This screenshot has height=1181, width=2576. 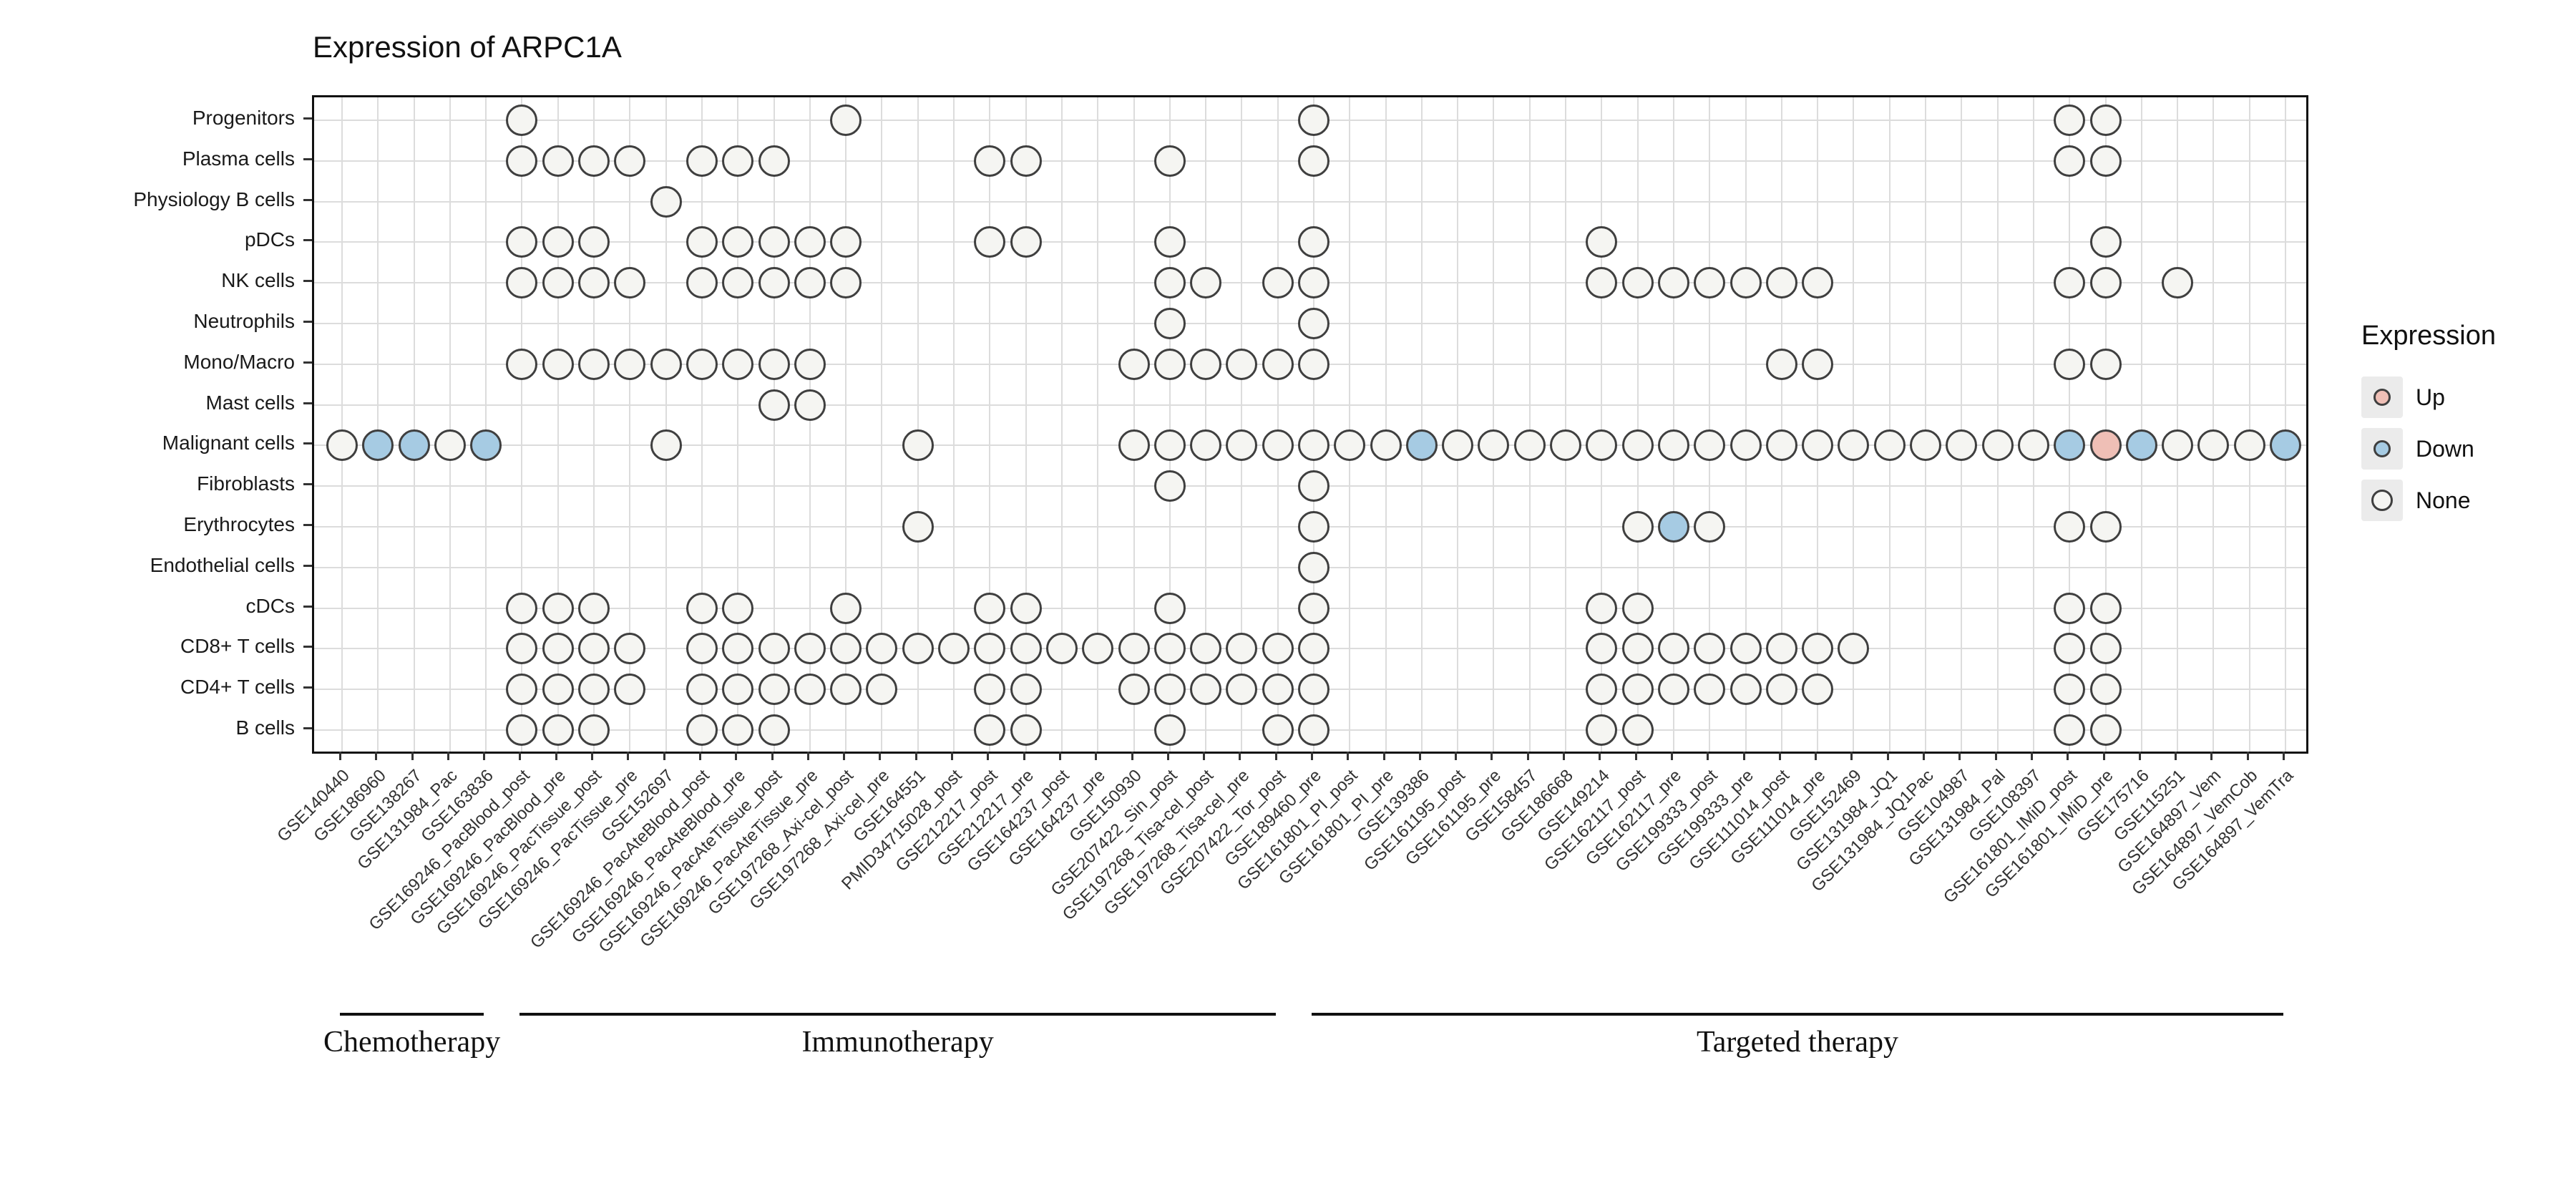 I want to click on legend-item-label: Down, so click(x=2445, y=448).